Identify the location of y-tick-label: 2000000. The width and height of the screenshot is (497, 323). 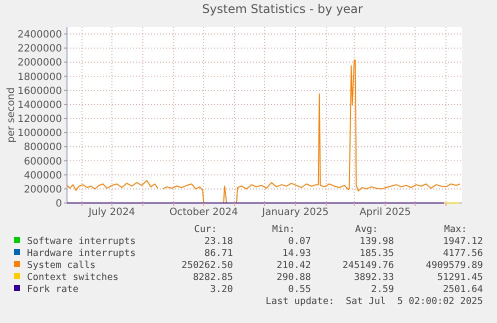
(39, 63).